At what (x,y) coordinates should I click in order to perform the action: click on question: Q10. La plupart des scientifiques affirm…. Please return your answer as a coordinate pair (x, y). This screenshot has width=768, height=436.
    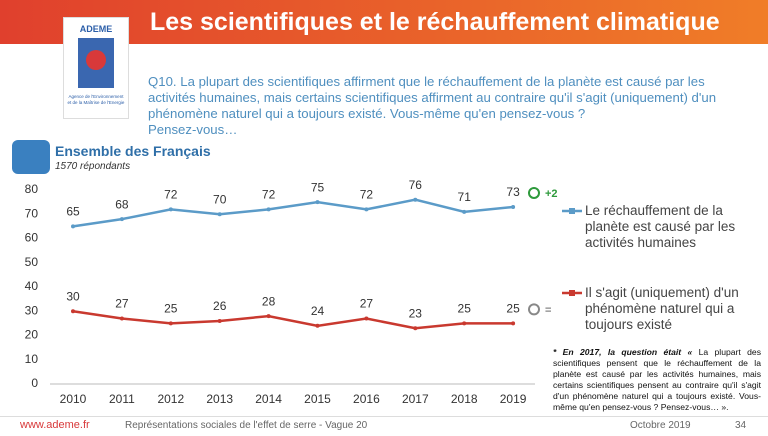
    Looking at the image, I should click on (448, 106).